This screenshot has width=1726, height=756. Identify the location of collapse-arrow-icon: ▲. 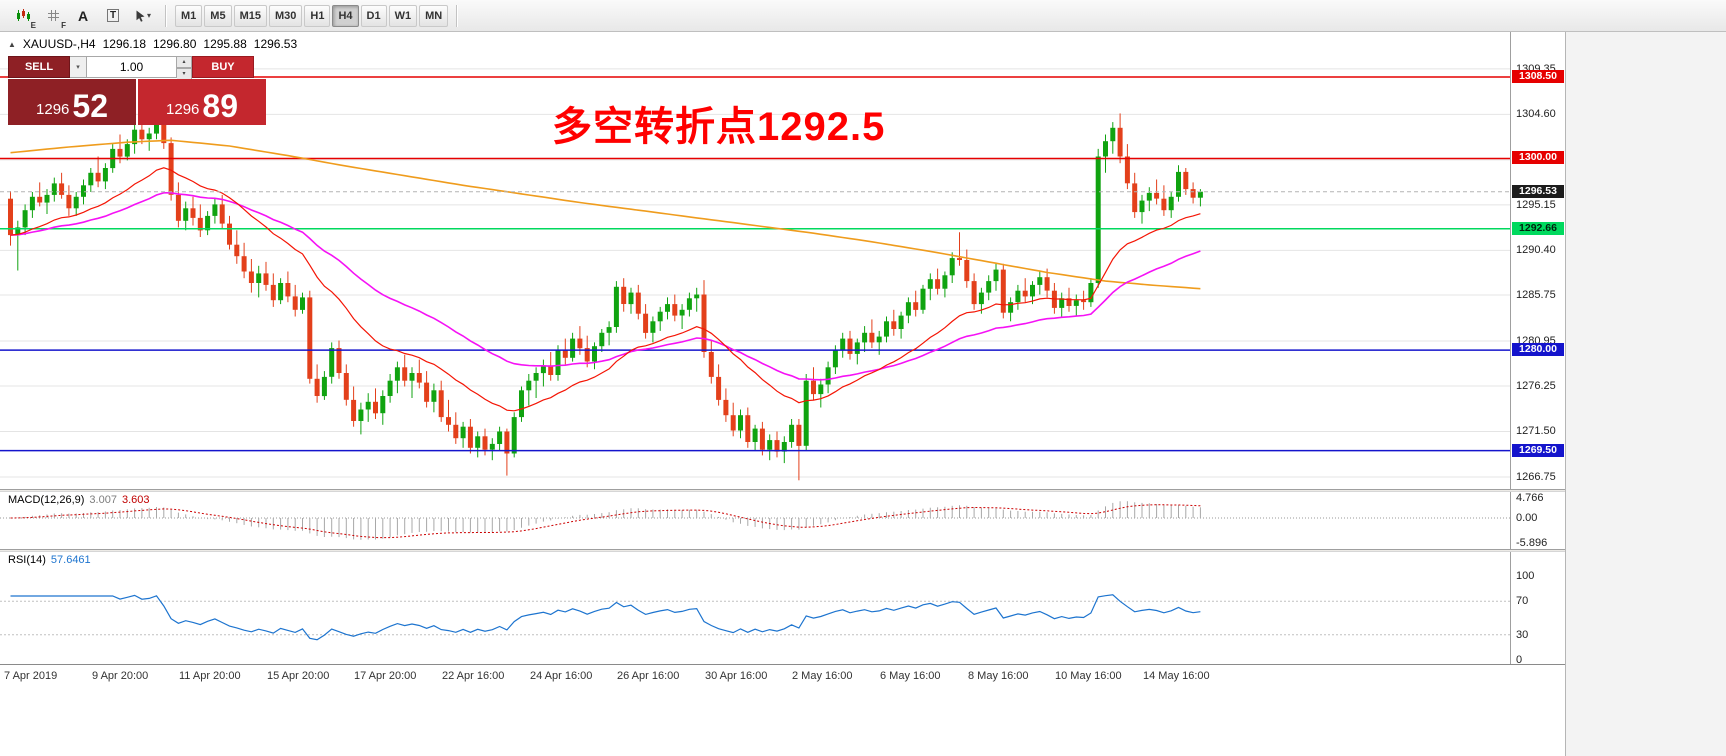
(12, 44).